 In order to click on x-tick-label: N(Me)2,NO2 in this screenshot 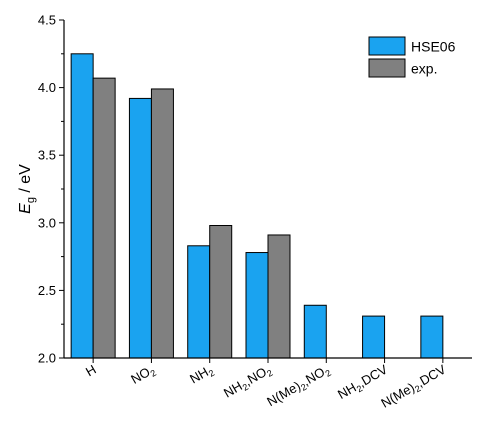, I will do `click(298, 386)`.